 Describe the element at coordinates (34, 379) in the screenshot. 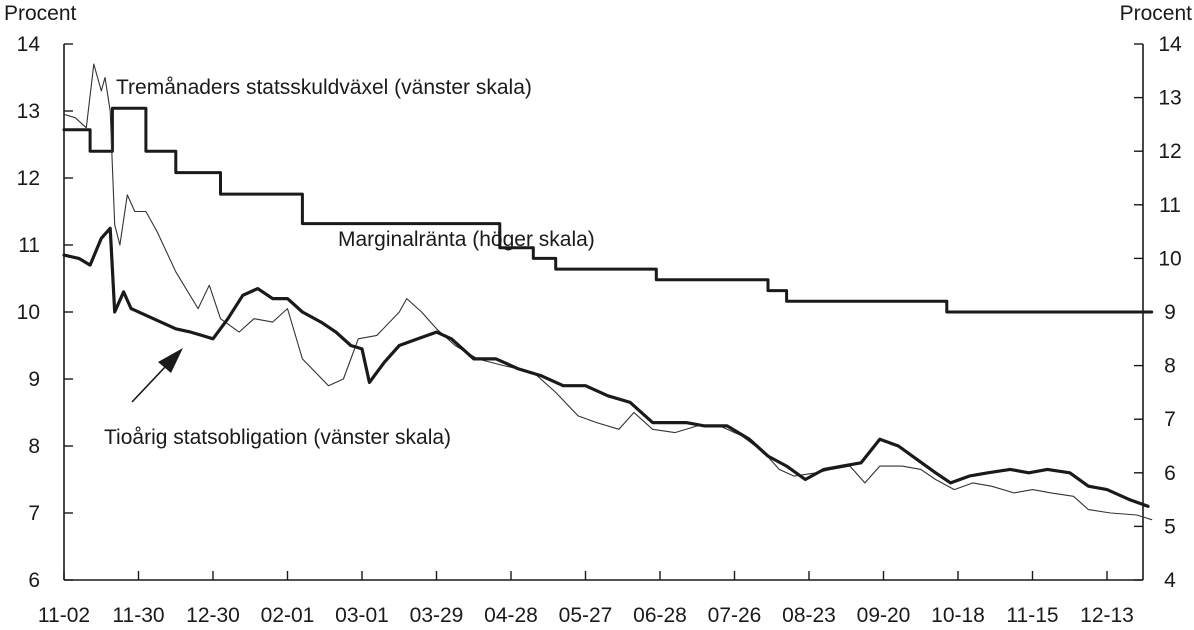

I see `left-tick-label: 9` at that location.